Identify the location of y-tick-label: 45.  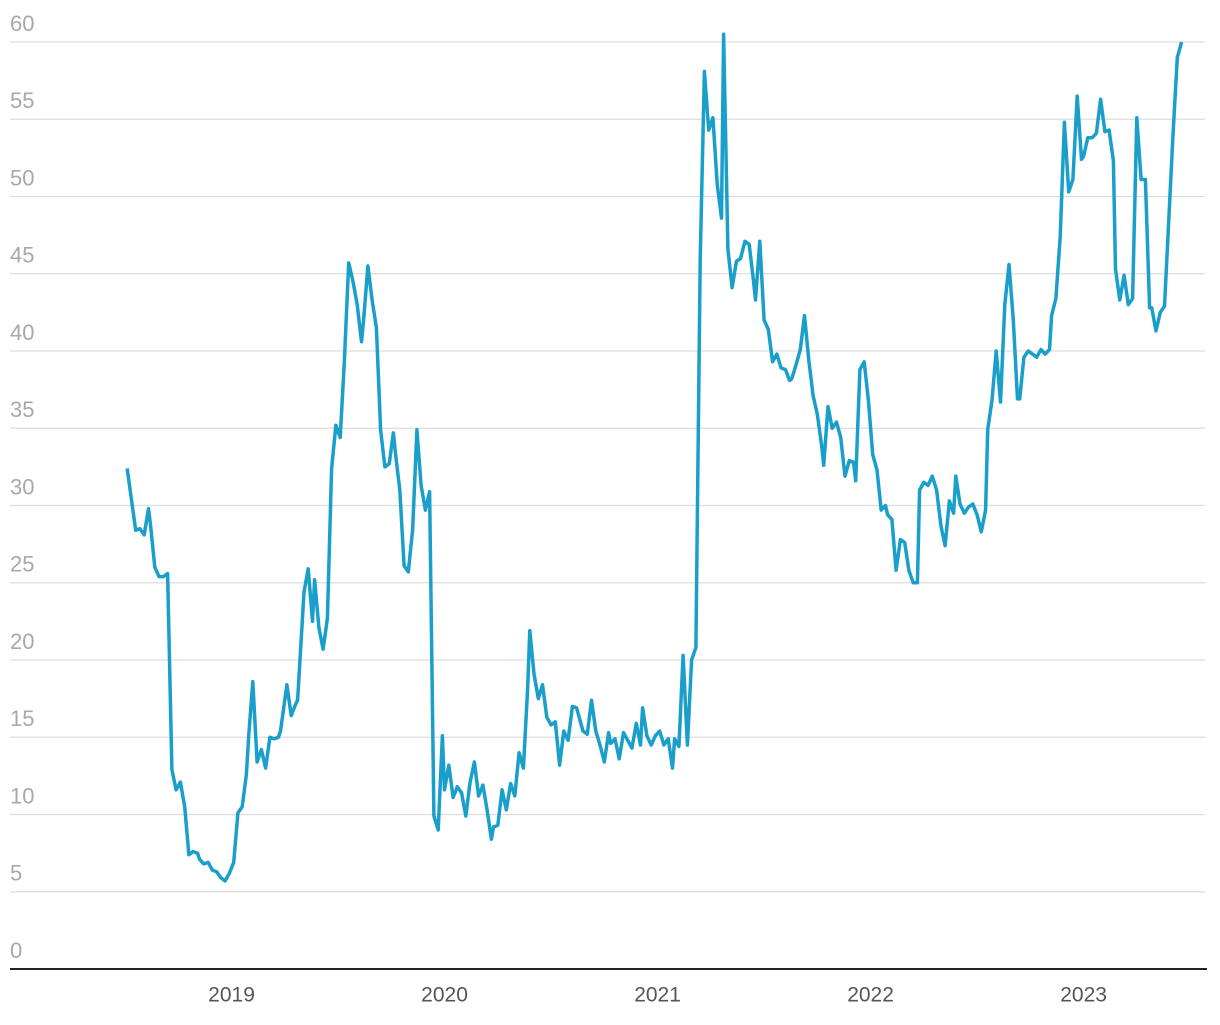
(22, 255).